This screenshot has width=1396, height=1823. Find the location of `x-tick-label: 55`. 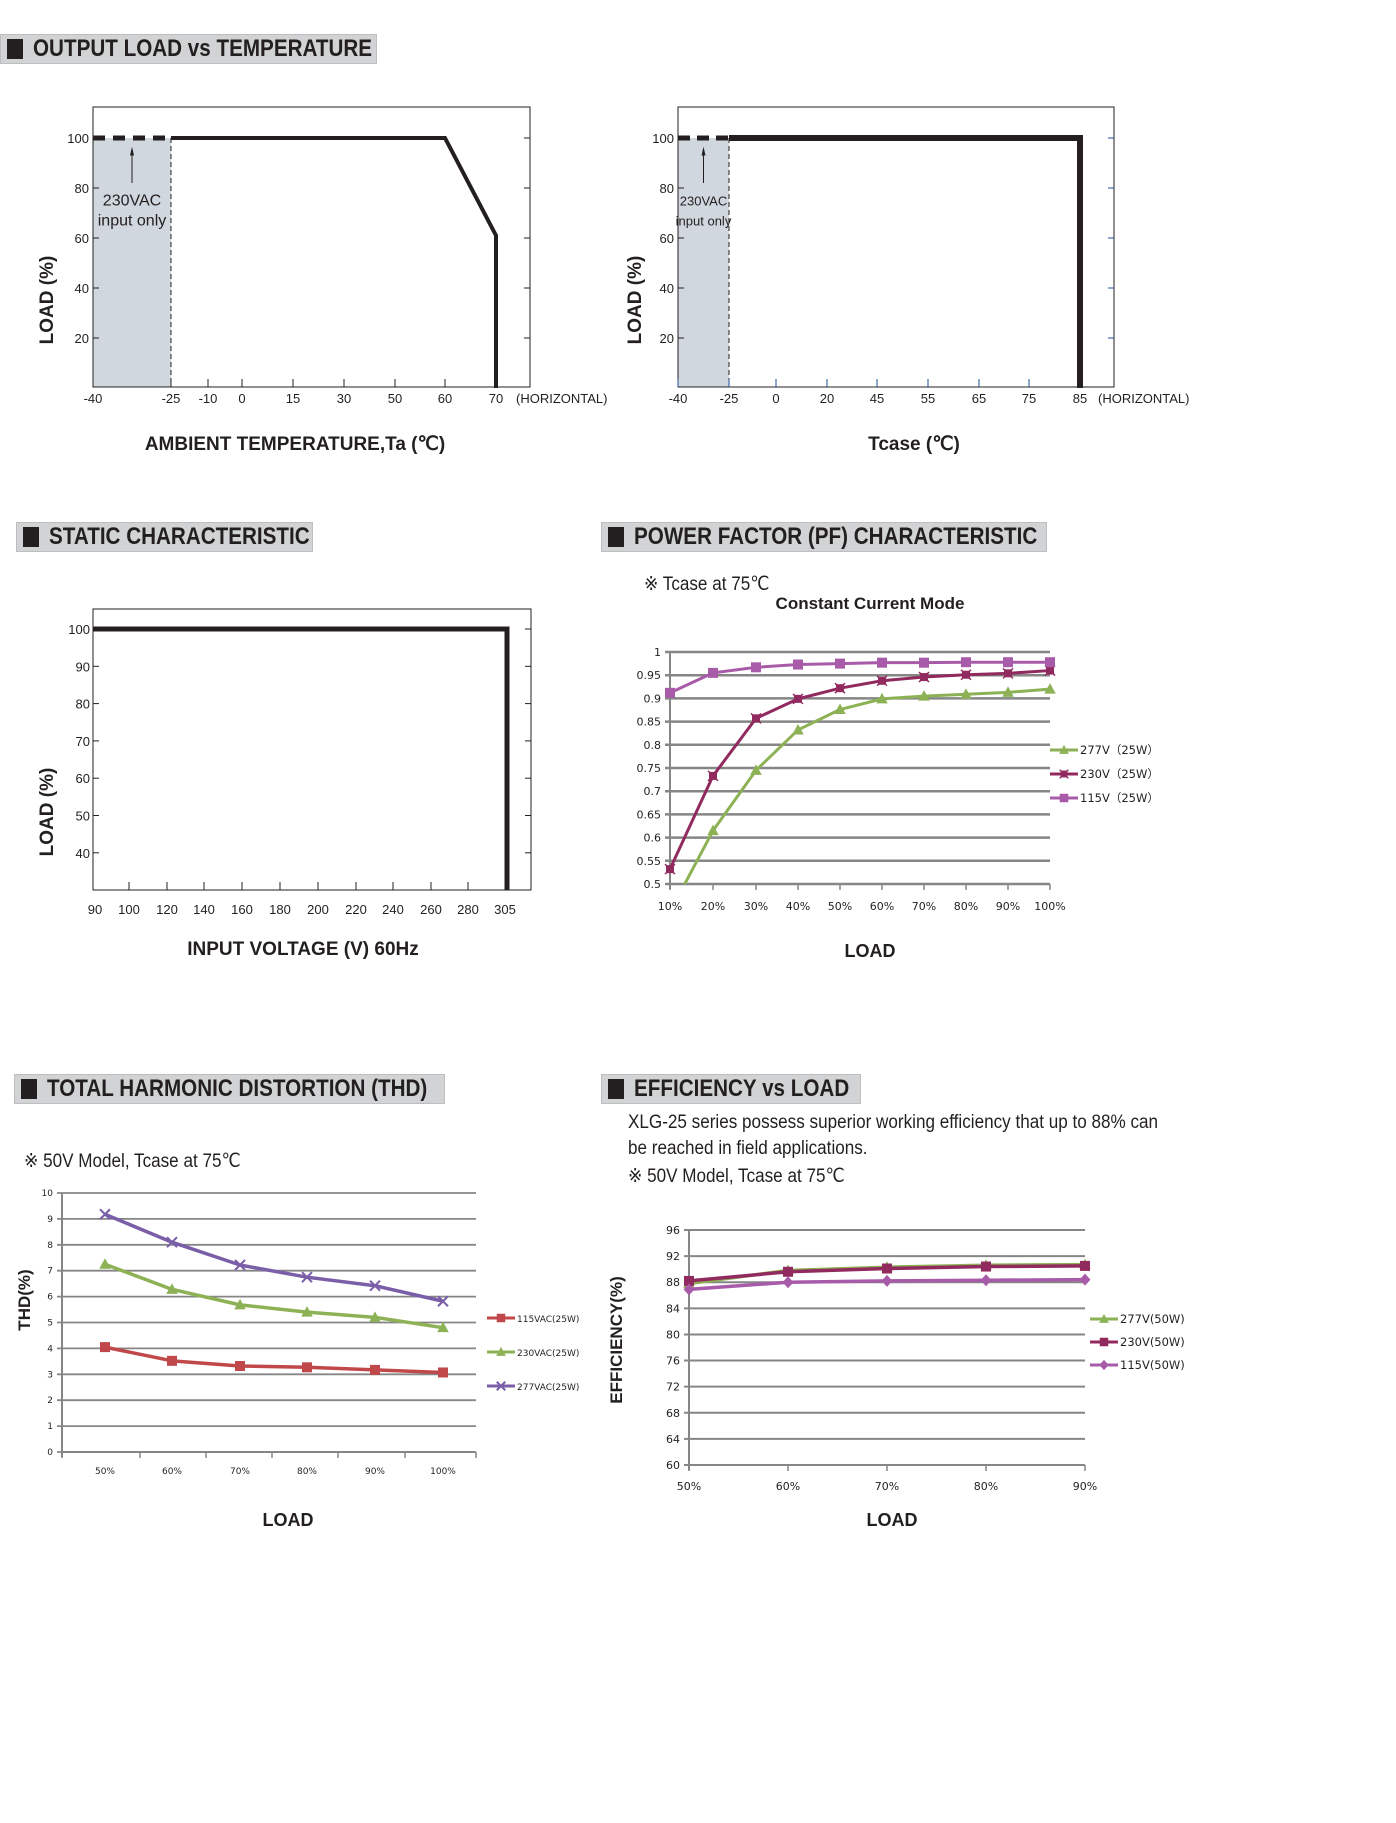

x-tick-label: 55 is located at coordinates (928, 398).